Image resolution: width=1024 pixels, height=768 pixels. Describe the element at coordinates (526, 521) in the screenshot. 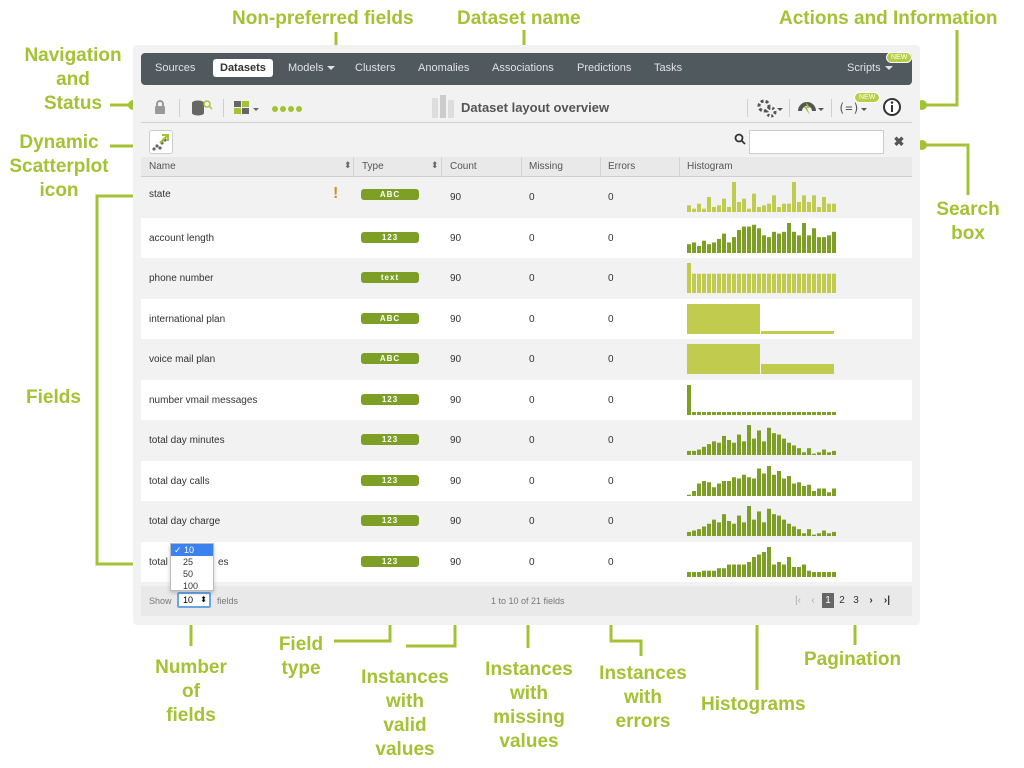

I see `table-row: total day charge 123 90 0 0` at that location.